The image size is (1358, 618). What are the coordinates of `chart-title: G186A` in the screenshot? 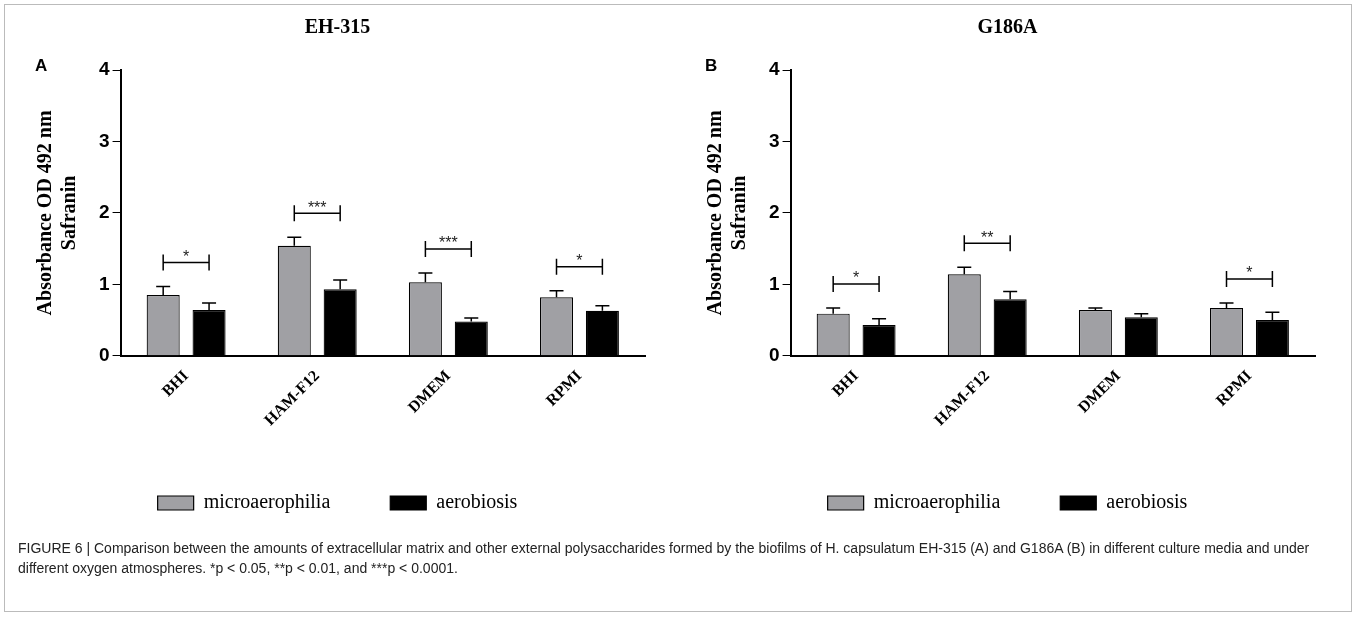 It's located at (1008, 26).